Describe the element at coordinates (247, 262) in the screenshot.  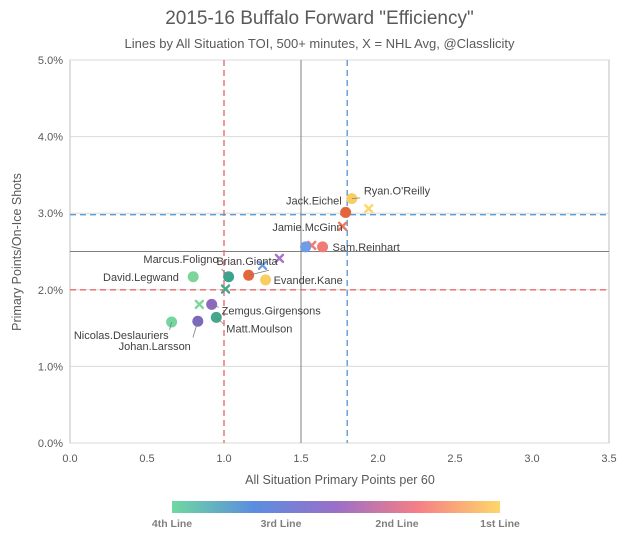
I see `player-label: Brian.Gionta` at that location.